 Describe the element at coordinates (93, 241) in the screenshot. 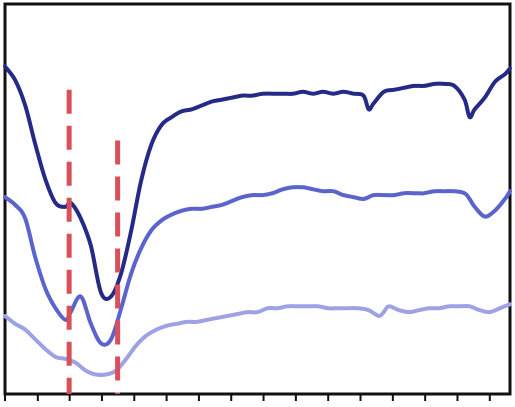

I see `dashed-marker-lines` at that location.